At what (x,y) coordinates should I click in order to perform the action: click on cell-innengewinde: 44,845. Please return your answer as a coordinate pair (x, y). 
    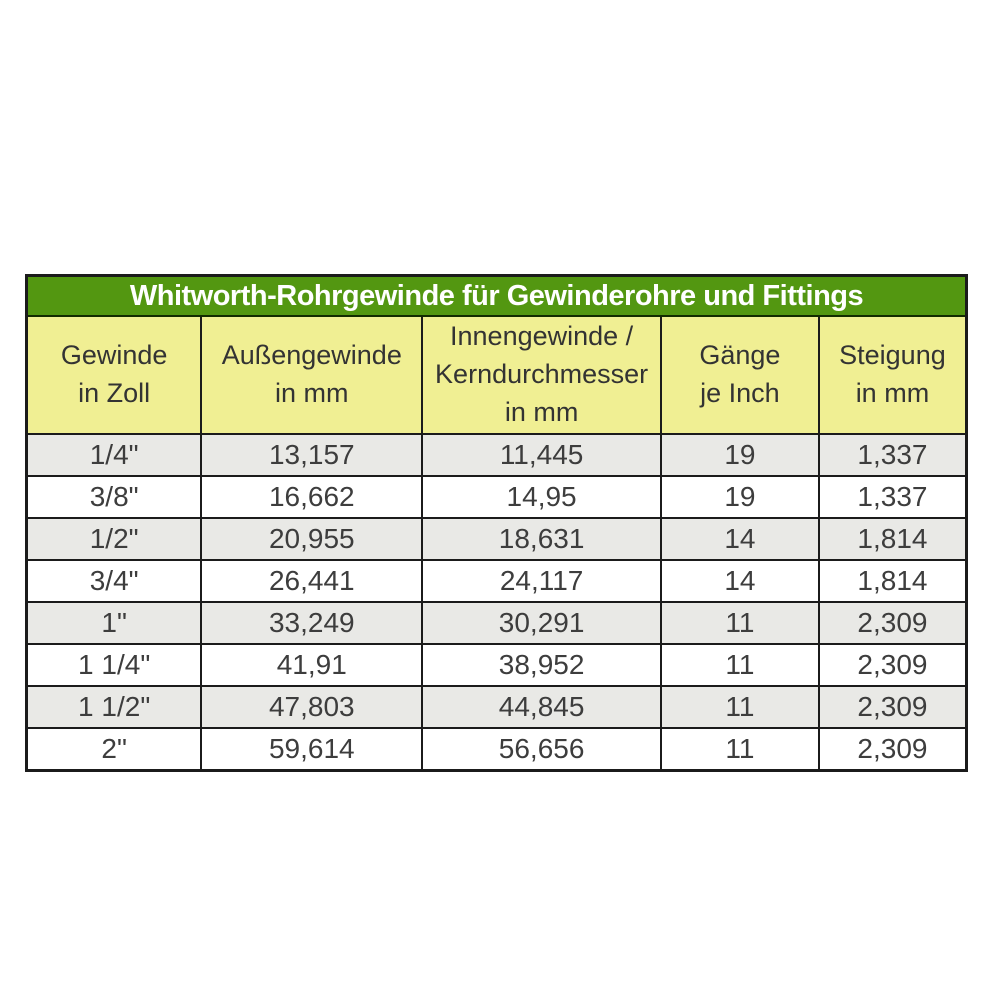
    Looking at the image, I should click on (541, 707).